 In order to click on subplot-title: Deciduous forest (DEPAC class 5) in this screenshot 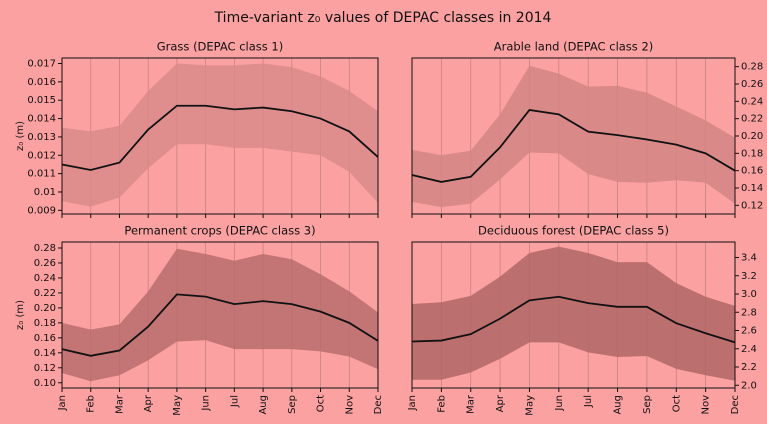, I will do `click(573, 231)`.